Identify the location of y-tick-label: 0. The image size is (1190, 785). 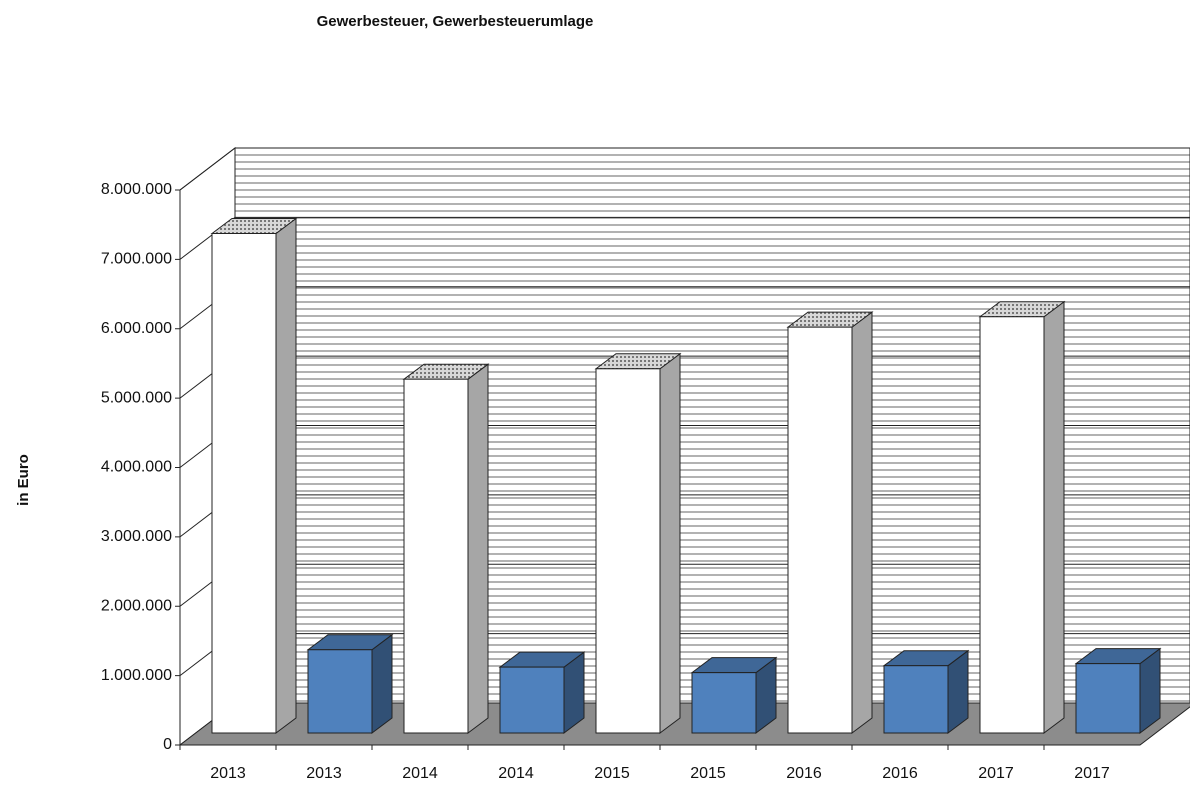
(167, 744).